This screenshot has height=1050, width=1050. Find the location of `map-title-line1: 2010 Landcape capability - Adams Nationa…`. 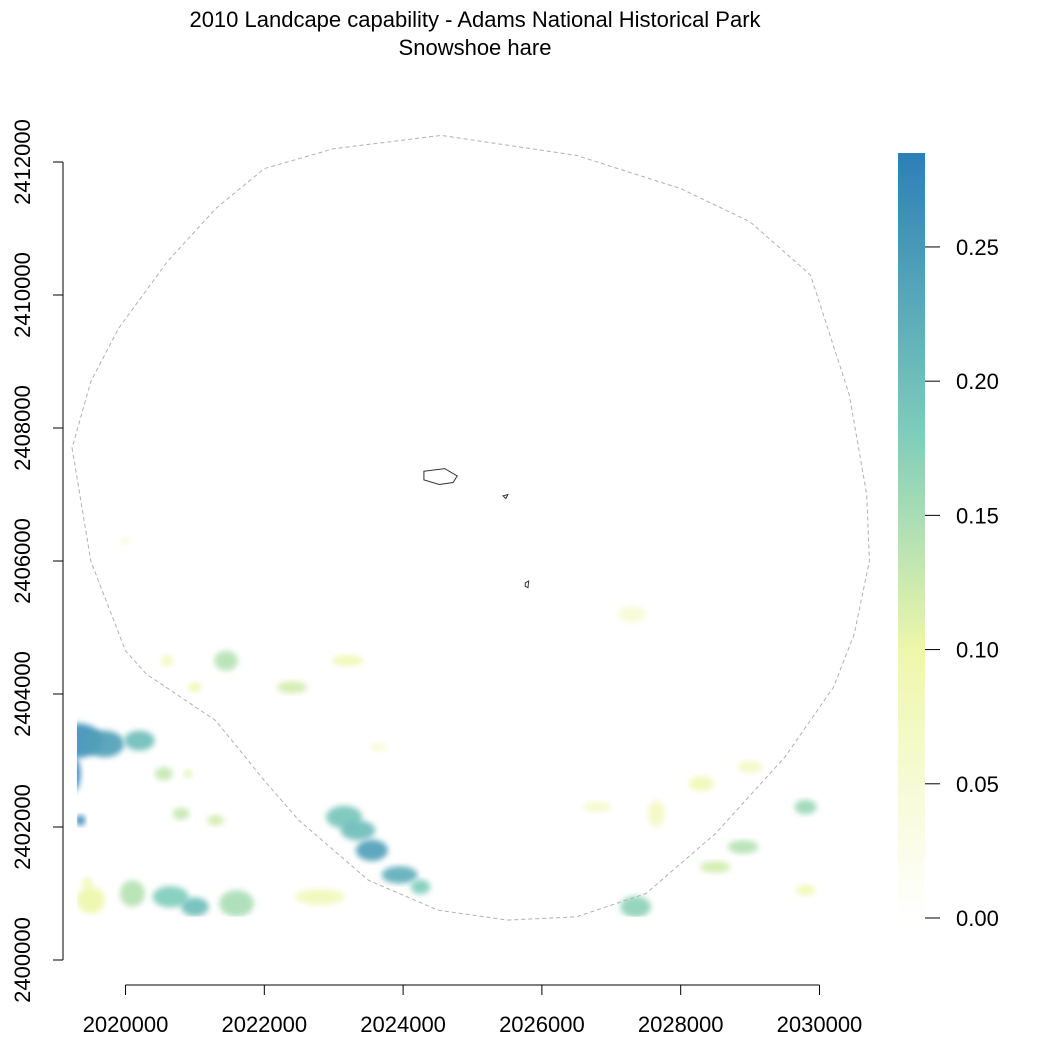

map-title-line1: 2010 Landcape capability - Adams Nationa… is located at coordinates (475, 19).